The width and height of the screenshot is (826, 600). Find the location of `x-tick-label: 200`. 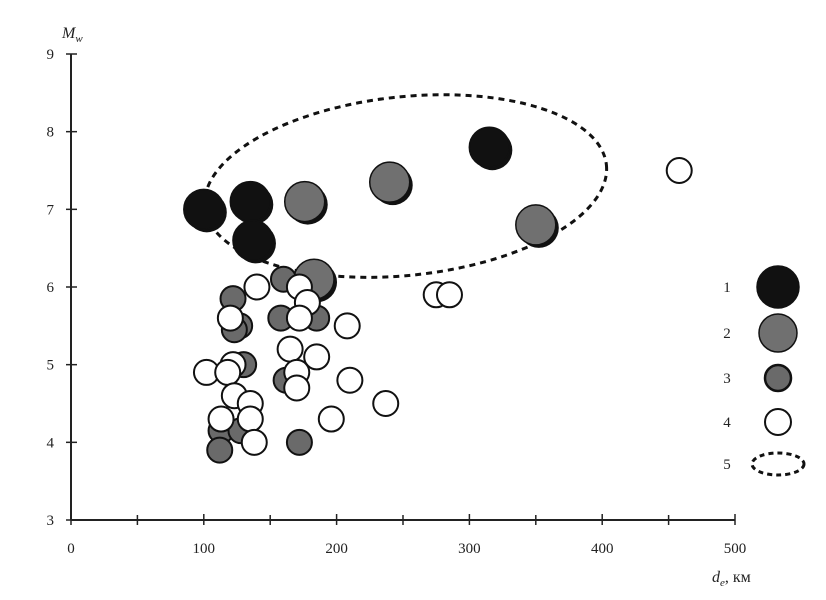

x-tick-label: 200 is located at coordinates (336, 549).